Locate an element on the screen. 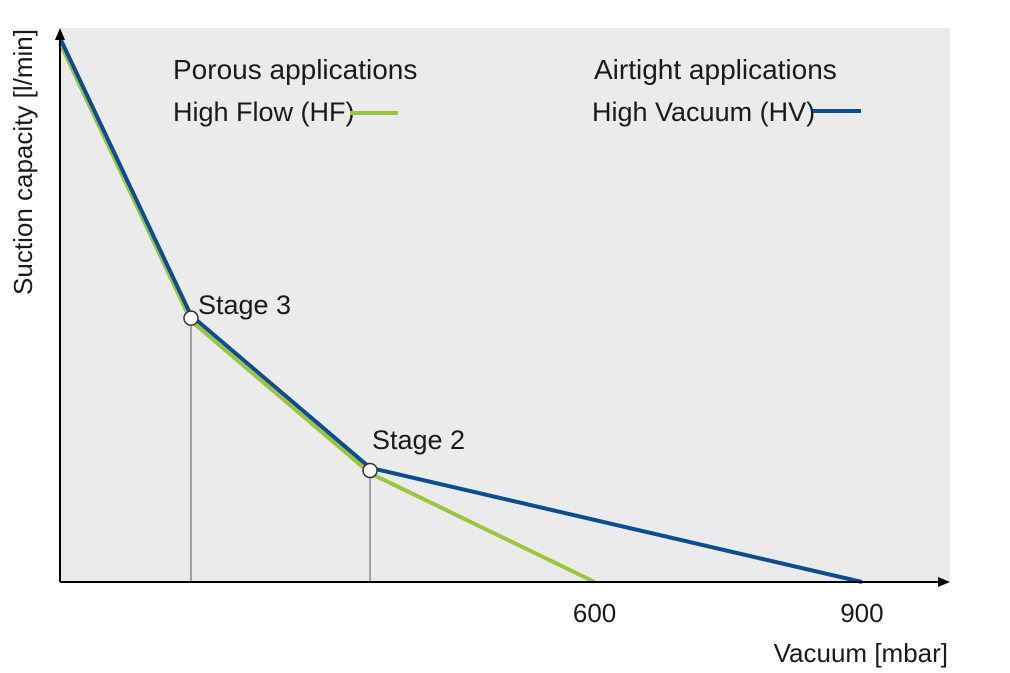 Image resolution: width=1010 pixels, height=673 pixels. y-axis-arrow is located at coordinates (60, 34).